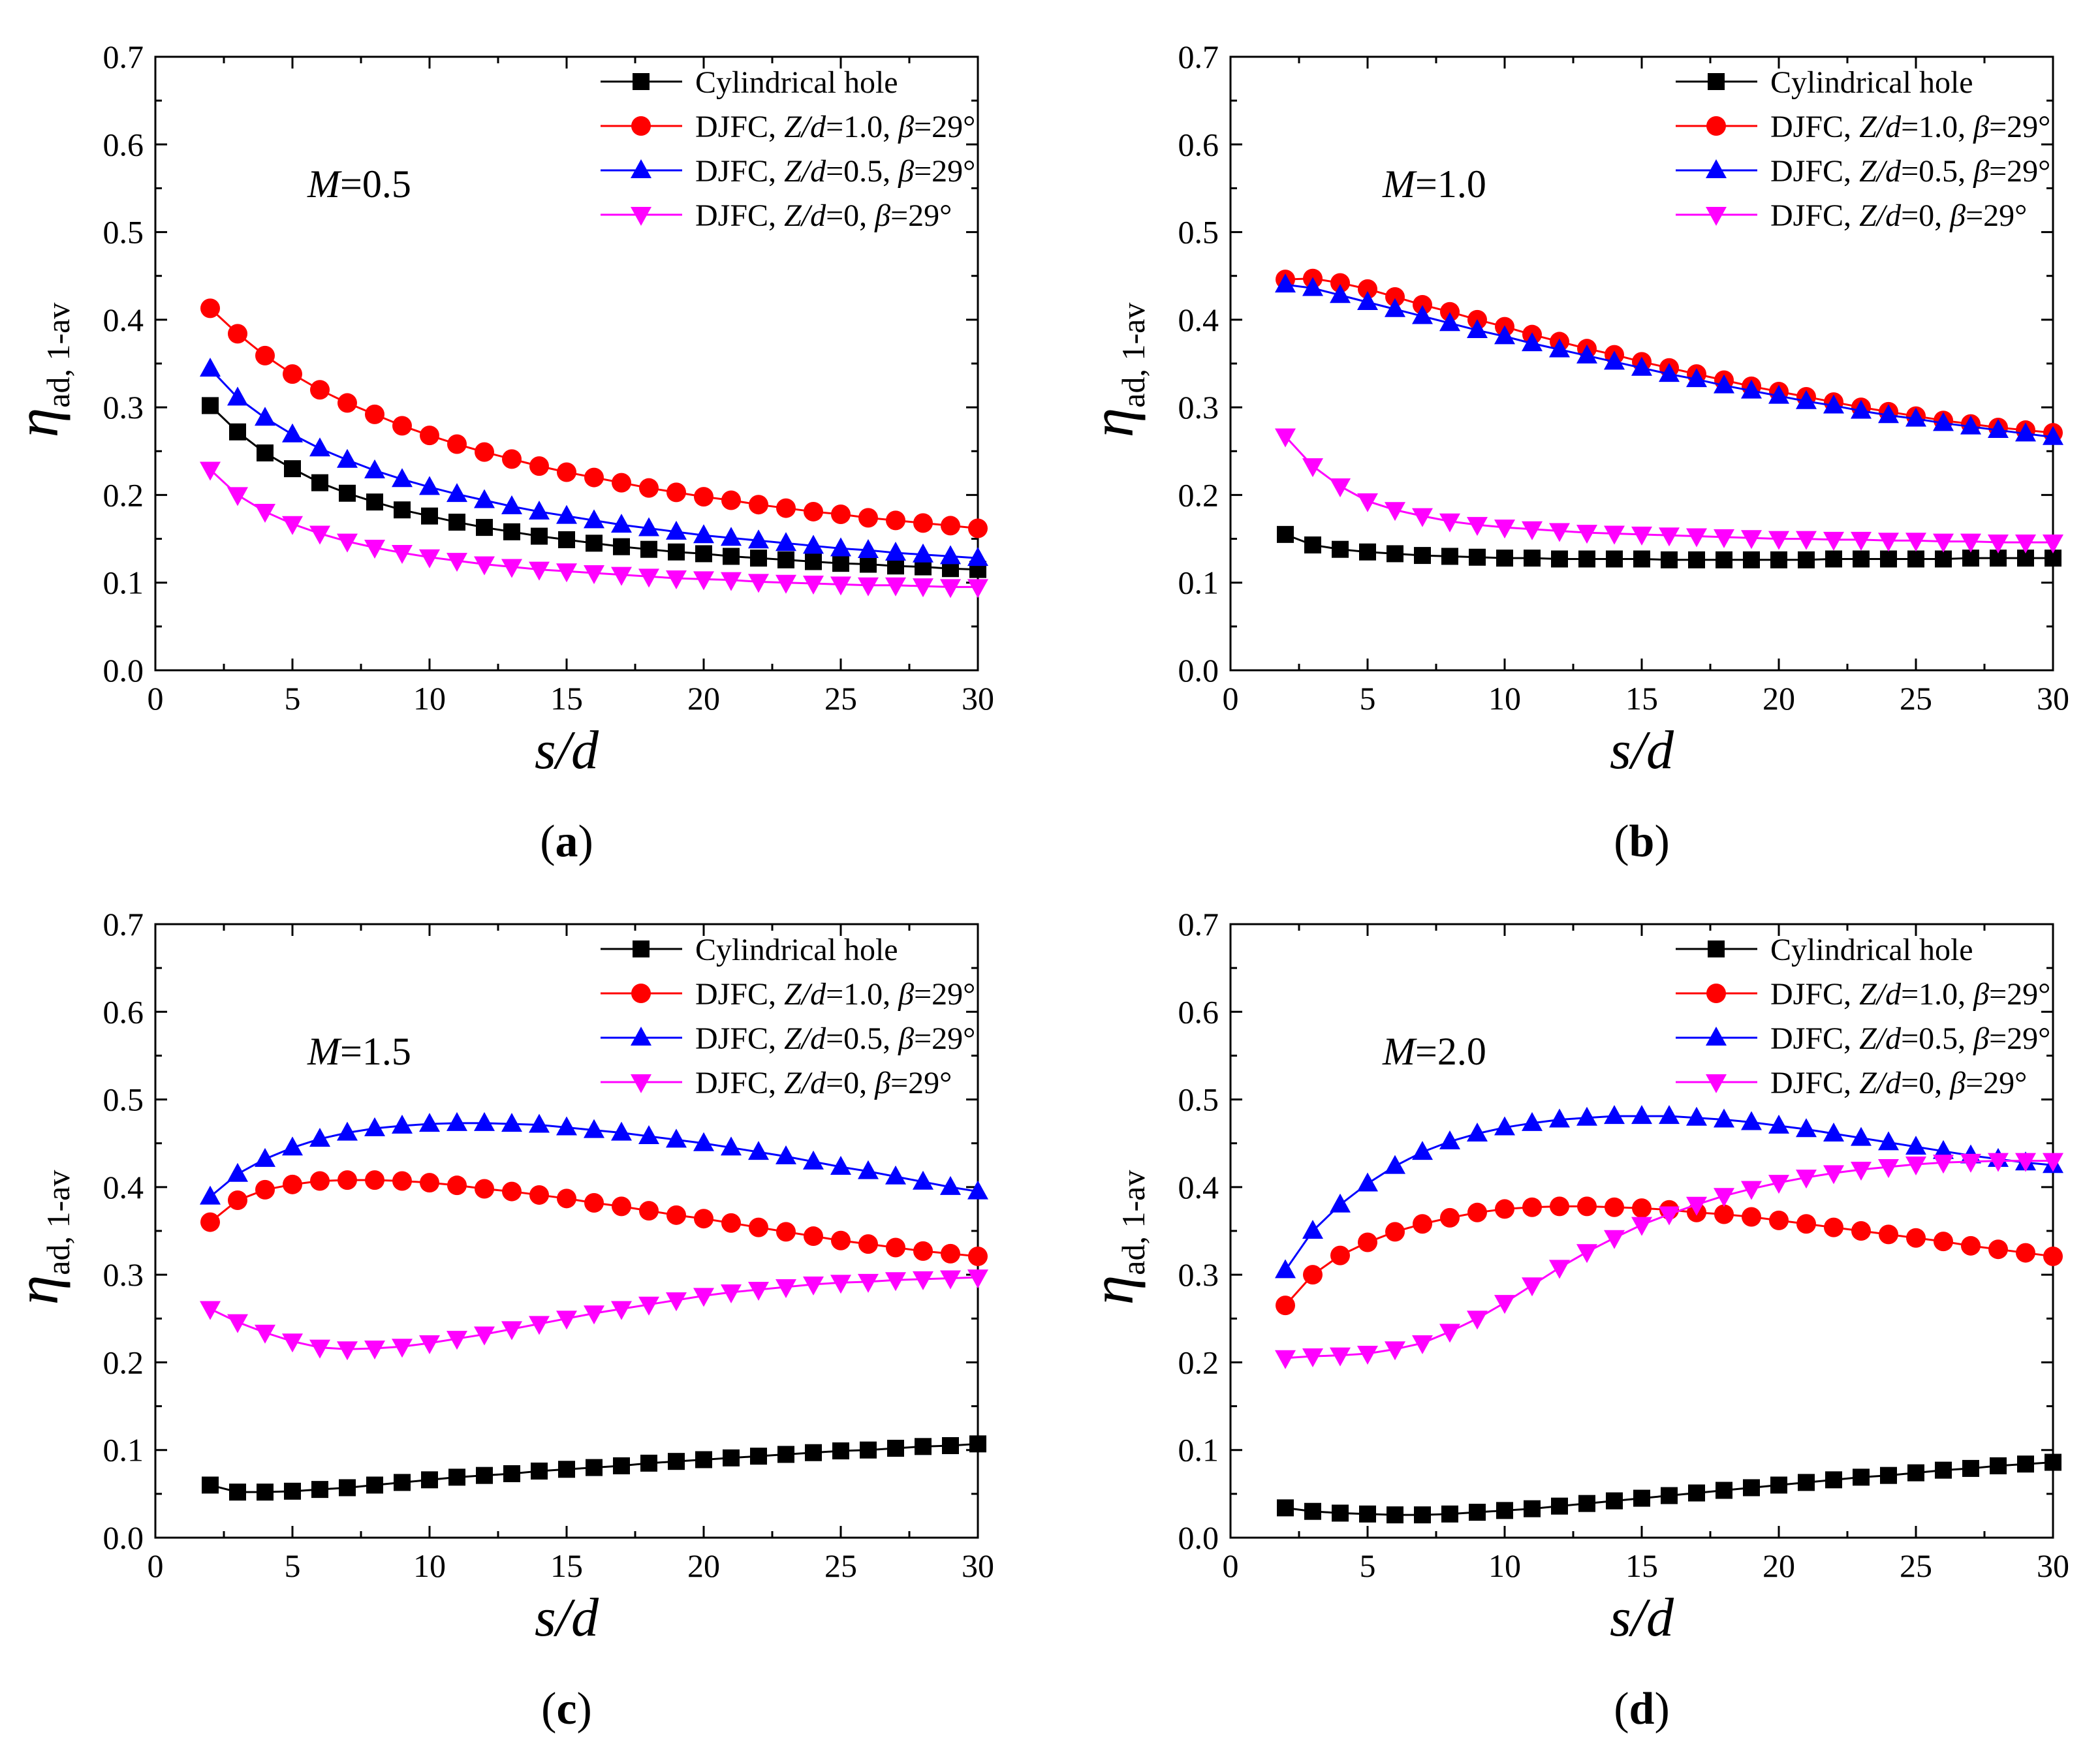 The image size is (2100, 1755). Describe the element at coordinates (1642, 1617) in the screenshot. I see `x-axis-label: s/d` at that location.